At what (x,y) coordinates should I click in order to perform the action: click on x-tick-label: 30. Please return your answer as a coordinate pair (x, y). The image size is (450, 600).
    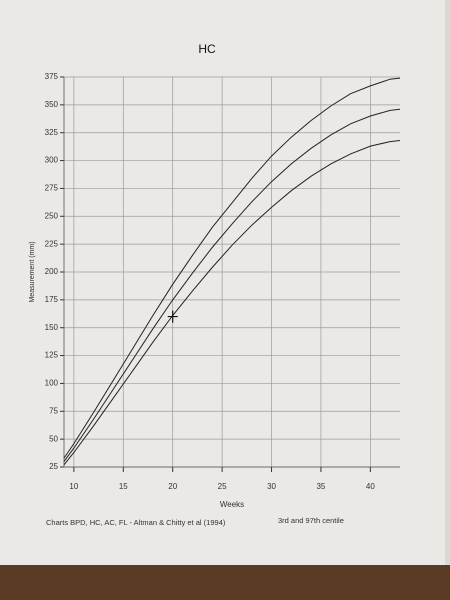
    Looking at the image, I should click on (271, 486).